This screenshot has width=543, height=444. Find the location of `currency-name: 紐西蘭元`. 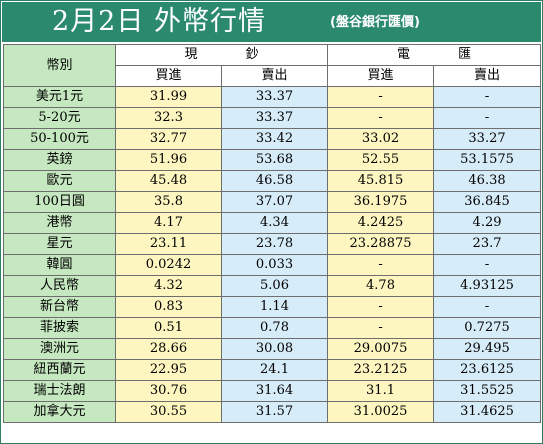

currency-name: 紐西蘭元 is located at coordinates (59, 370).